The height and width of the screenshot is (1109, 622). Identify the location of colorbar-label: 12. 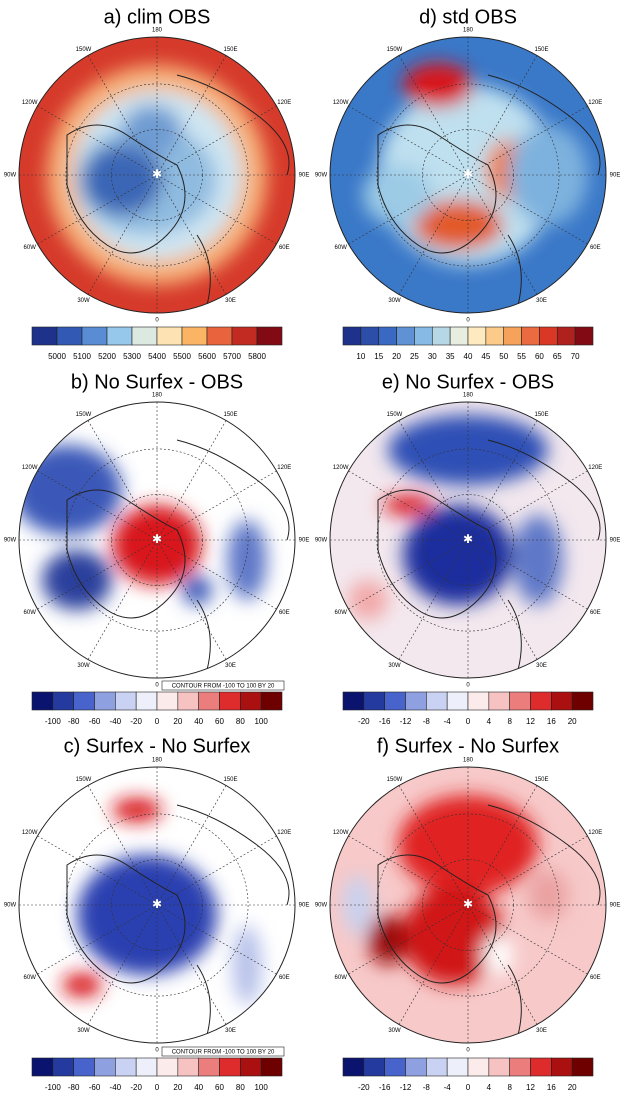
(530, 1087).